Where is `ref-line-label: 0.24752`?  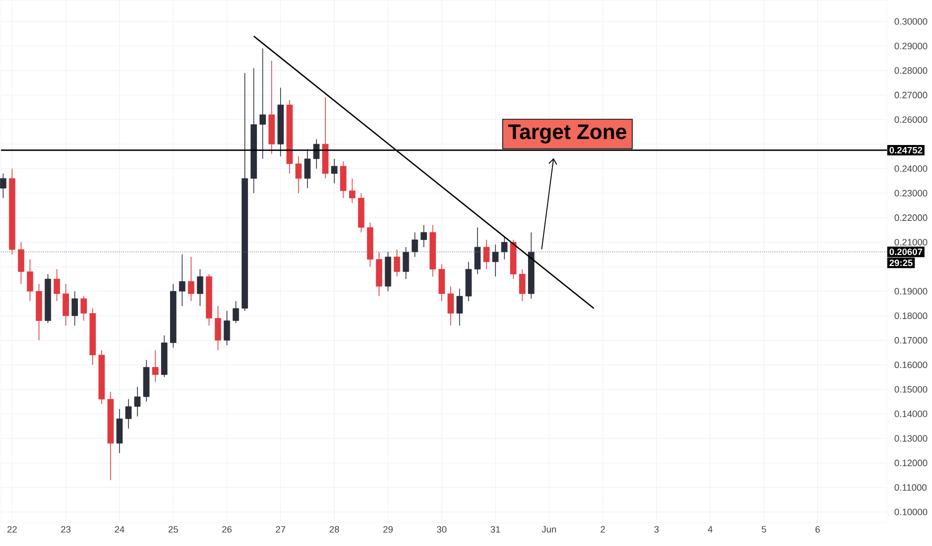
ref-line-label: 0.24752 is located at coordinates (906, 150).